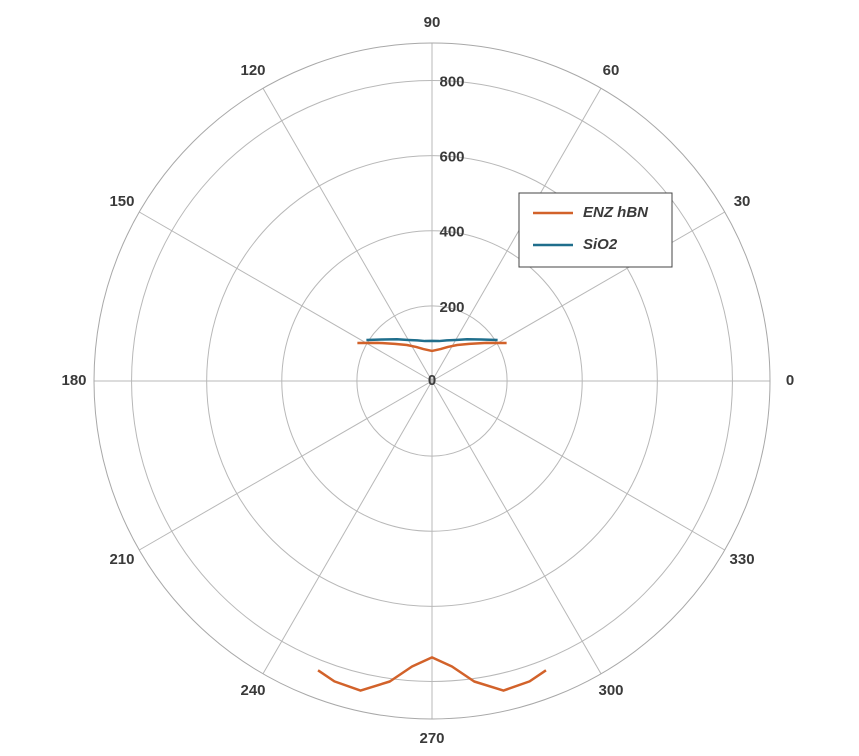 The image size is (859, 756). What do you see at coordinates (451, 157) in the screenshot?
I see `r-tick-label: 600` at bounding box center [451, 157].